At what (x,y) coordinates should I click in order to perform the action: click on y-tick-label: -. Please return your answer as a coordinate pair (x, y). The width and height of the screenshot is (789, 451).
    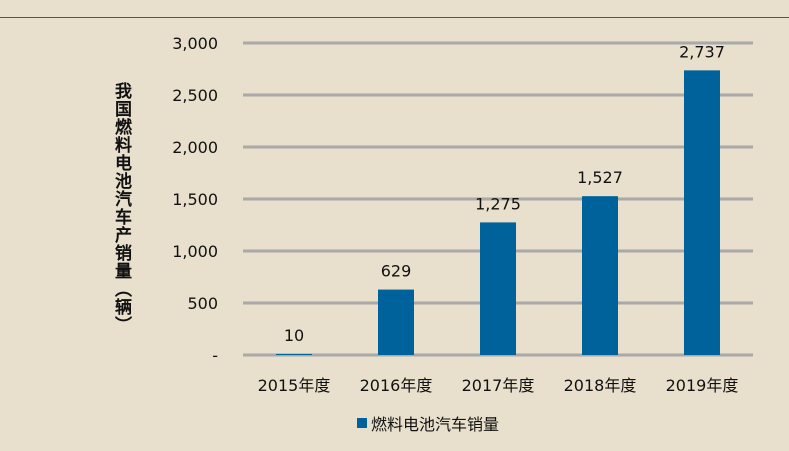
    Looking at the image, I should click on (215, 355).